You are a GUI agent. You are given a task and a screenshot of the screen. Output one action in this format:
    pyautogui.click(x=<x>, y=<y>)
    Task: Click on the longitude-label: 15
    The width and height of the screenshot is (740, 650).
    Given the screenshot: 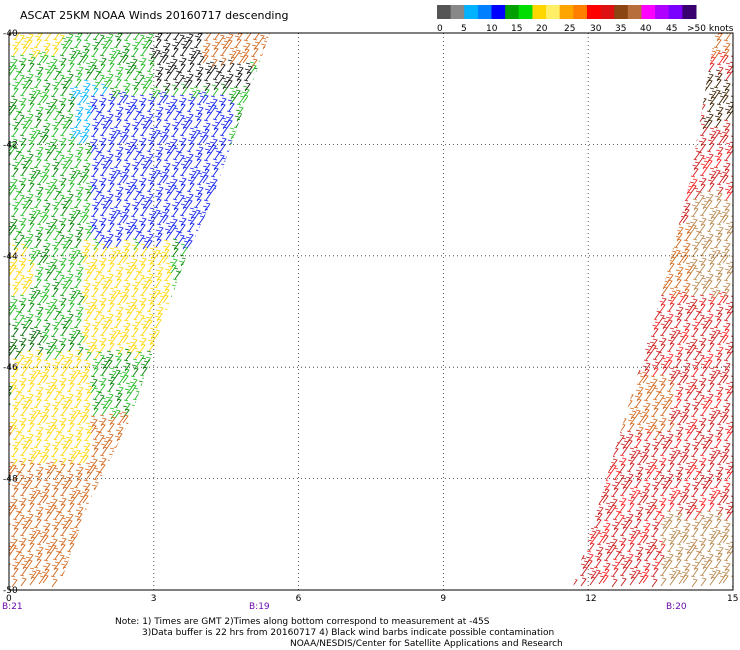 What is the action you would take?
    pyautogui.click(x=732, y=599)
    